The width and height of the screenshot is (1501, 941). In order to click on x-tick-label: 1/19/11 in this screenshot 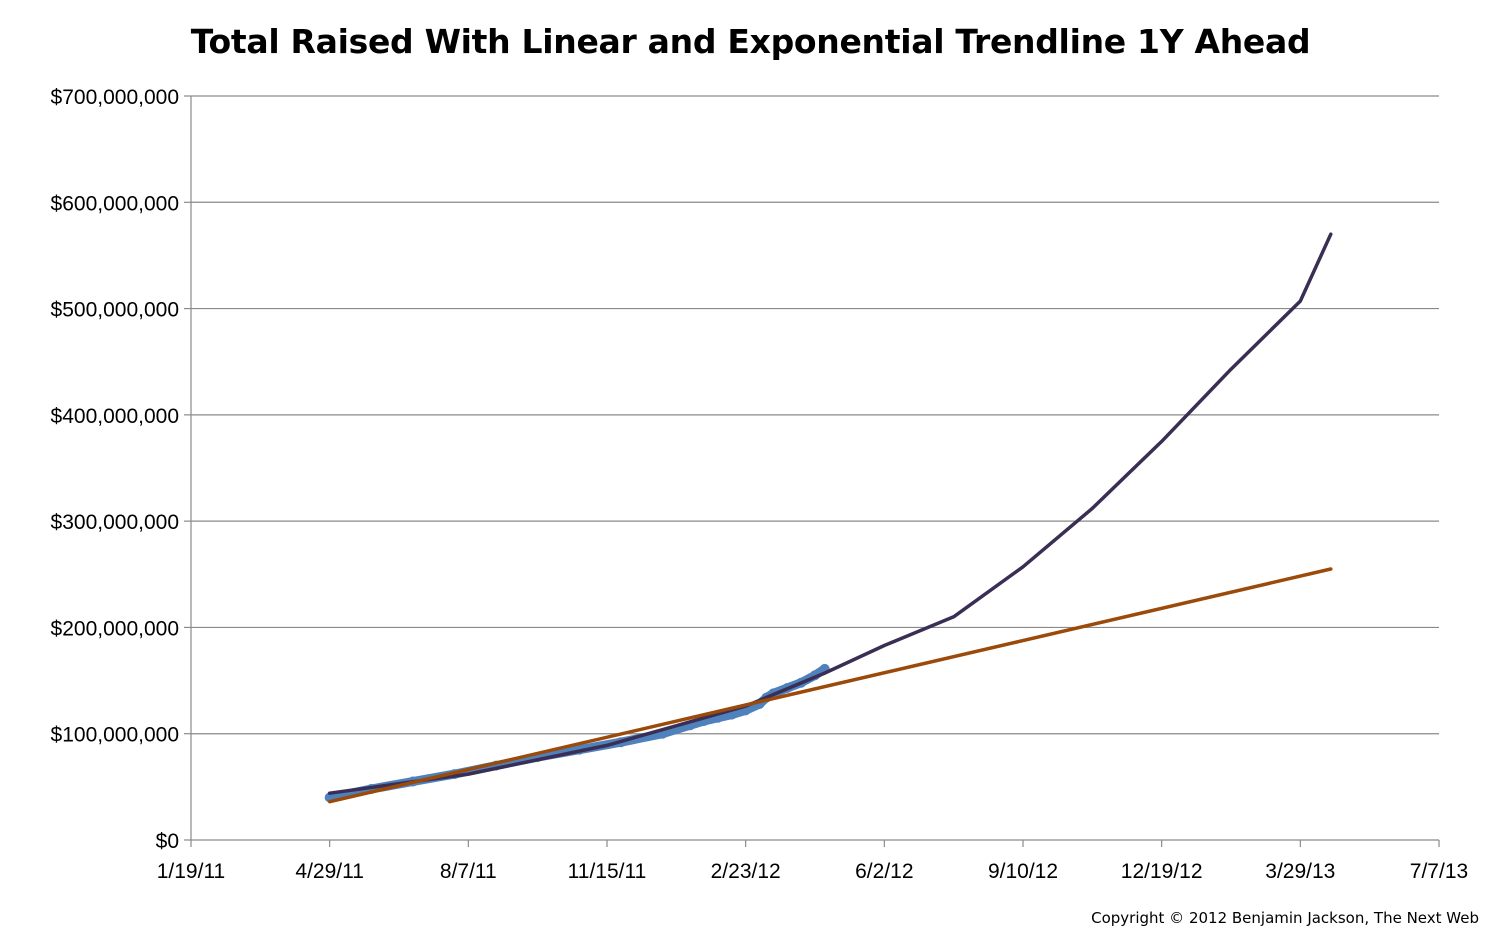, I will do `click(191, 871)`.